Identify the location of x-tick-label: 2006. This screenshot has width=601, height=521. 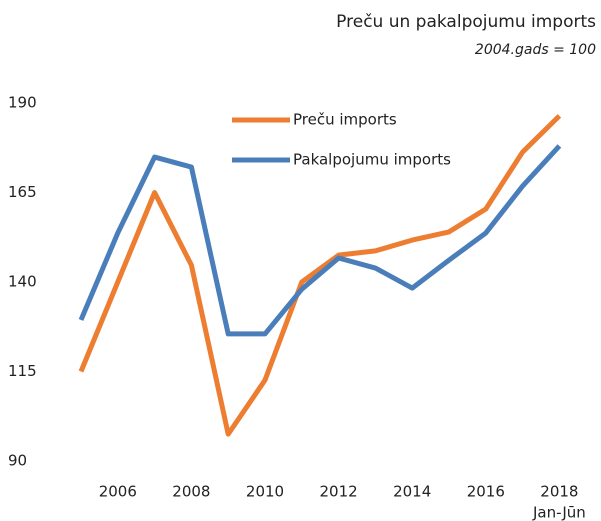
(118, 492).